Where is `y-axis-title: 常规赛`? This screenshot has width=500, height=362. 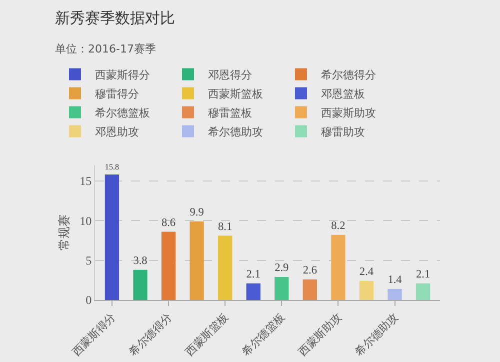 y-axis-title: 常规赛 is located at coordinates (63, 232).